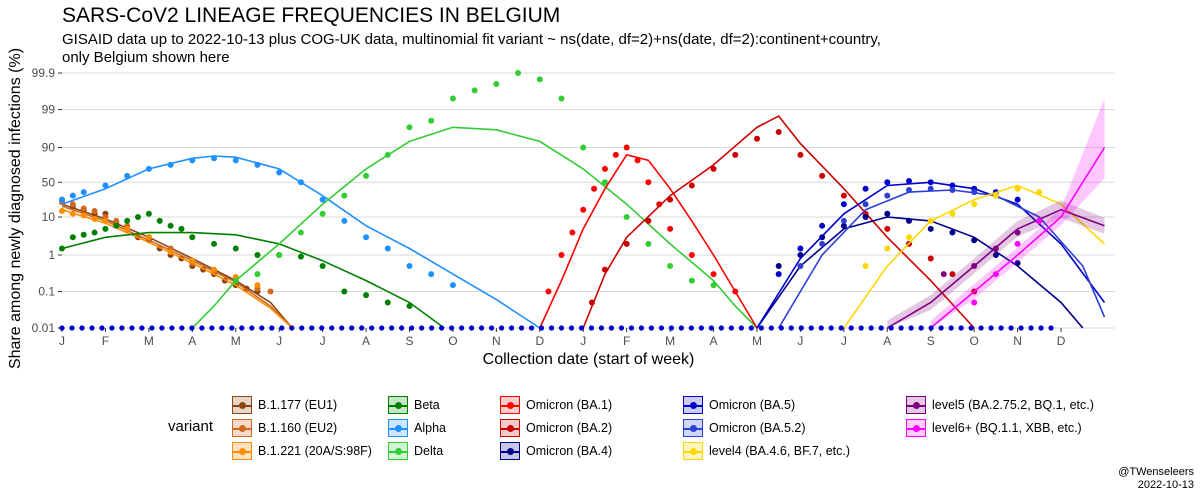 The width and height of the screenshot is (1200, 500). I want to click on x-tick-label: S, so click(931, 341).